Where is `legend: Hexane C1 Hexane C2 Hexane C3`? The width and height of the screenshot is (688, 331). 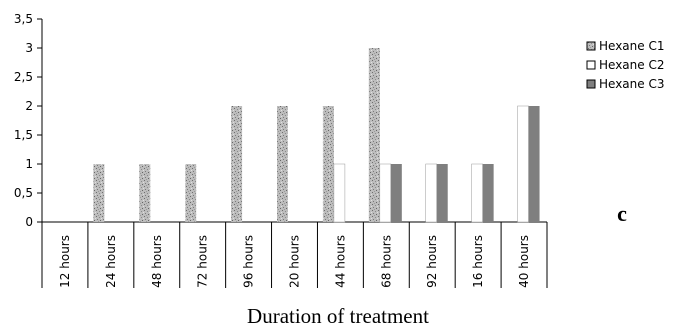 legend: Hexane C1 Hexane C2 Hexane C3 is located at coordinates (625, 65).